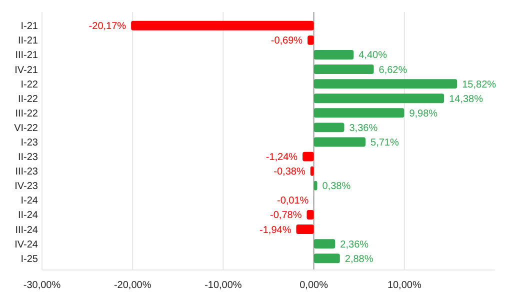 This screenshot has width=506, height=302. What do you see at coordinates (26, 128) in the screenshot?
I see `y-tick-label: VI-22` at bounding box center [26, 128].